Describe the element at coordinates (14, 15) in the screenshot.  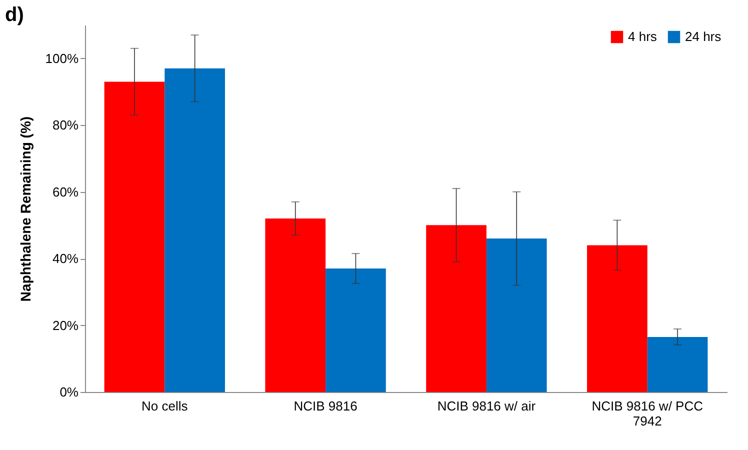
I see `chart-title: d)` at that location.